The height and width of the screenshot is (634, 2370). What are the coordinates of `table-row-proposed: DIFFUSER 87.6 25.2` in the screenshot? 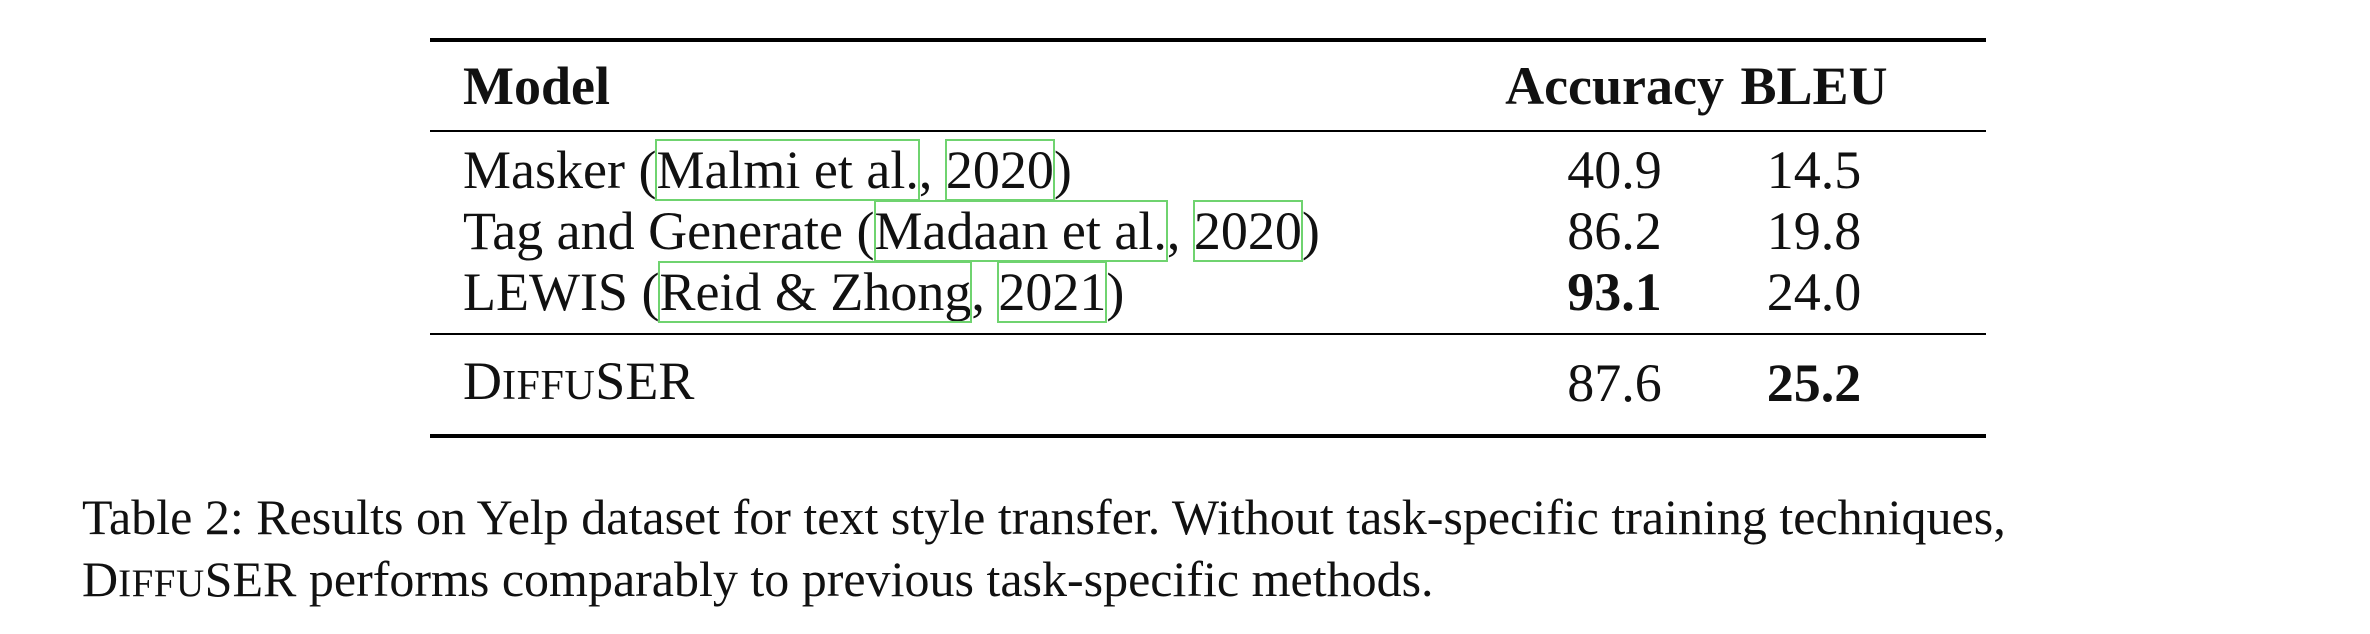 It's located at (1208, 385).